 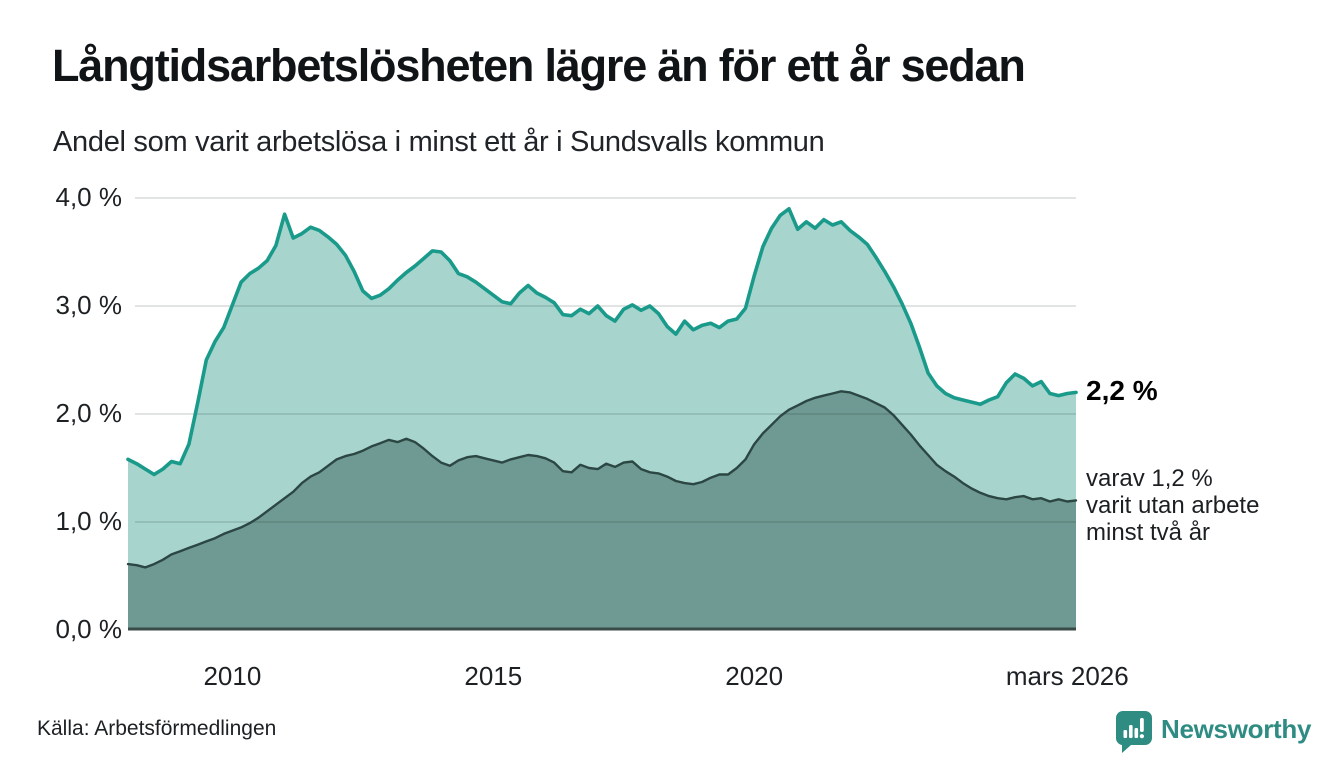 I want to click on newsworthy-wordmark: Newsworthy, so click(x=1236, y=729).